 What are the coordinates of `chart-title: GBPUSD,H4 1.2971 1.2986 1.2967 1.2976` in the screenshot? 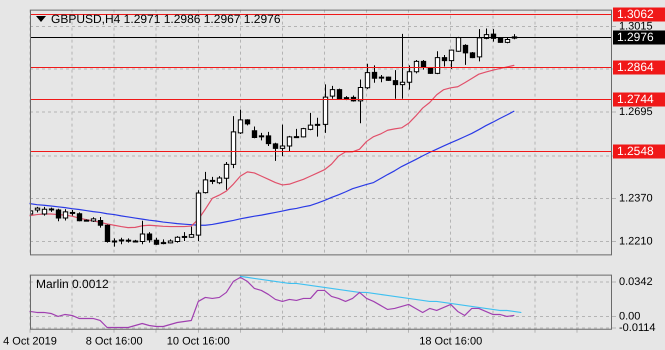 It's located at (165, 19).